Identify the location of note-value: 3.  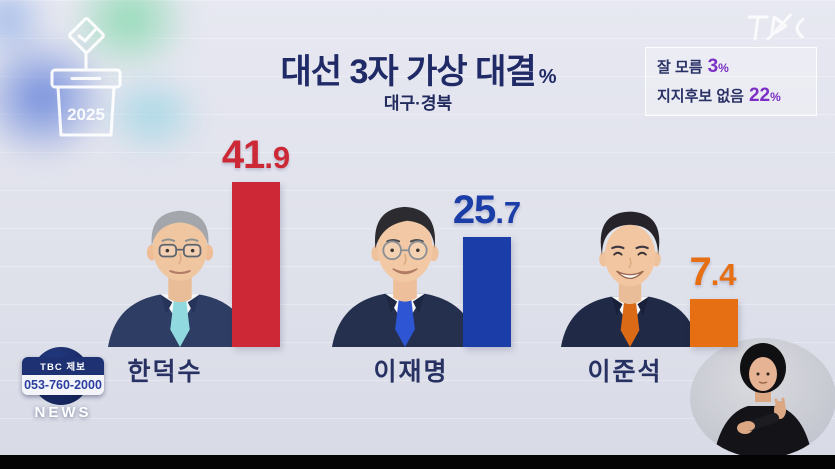
(713, 66).